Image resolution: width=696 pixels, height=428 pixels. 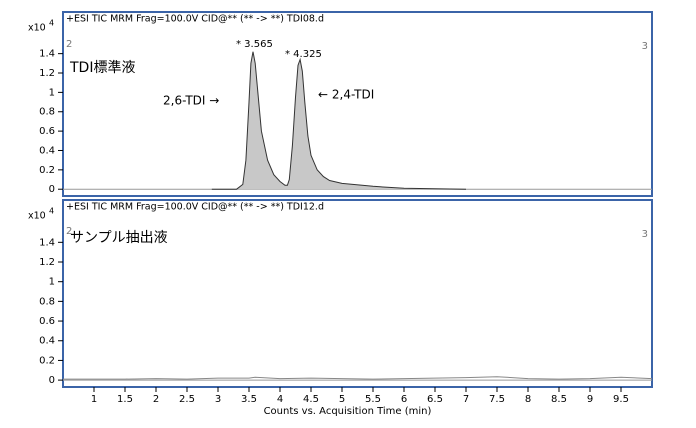 What do you see at coordinates (404, 399) in the screenshot?
I see `x-tick-label: 6` at bounding box center [404, 399].